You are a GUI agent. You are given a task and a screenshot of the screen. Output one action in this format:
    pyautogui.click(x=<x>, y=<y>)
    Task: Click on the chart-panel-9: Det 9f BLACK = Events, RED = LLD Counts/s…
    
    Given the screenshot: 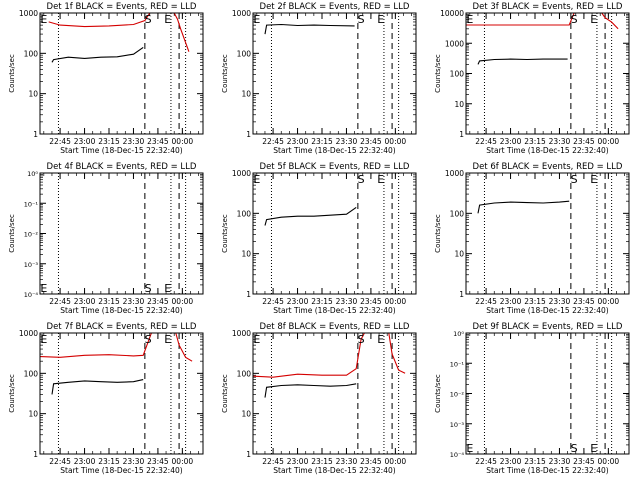 What is the action you would take?
    pyautogui.click(x=532, y=398)
    